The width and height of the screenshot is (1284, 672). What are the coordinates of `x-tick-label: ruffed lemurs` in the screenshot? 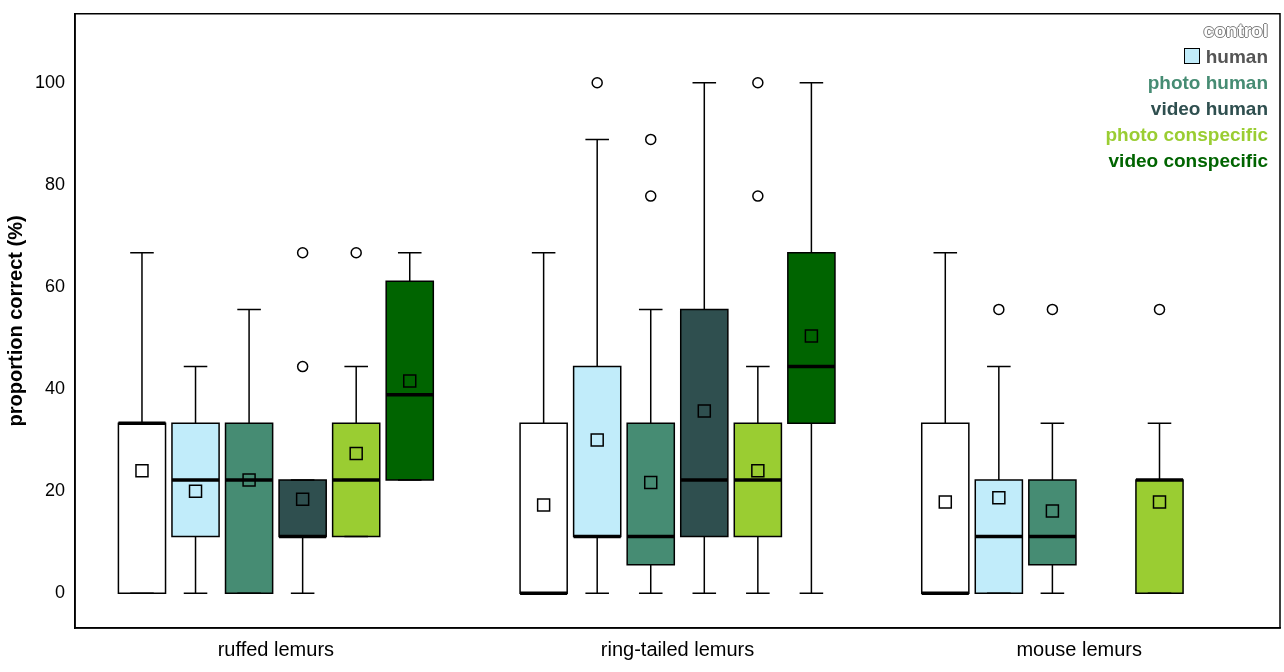 It's located at (276, 648).